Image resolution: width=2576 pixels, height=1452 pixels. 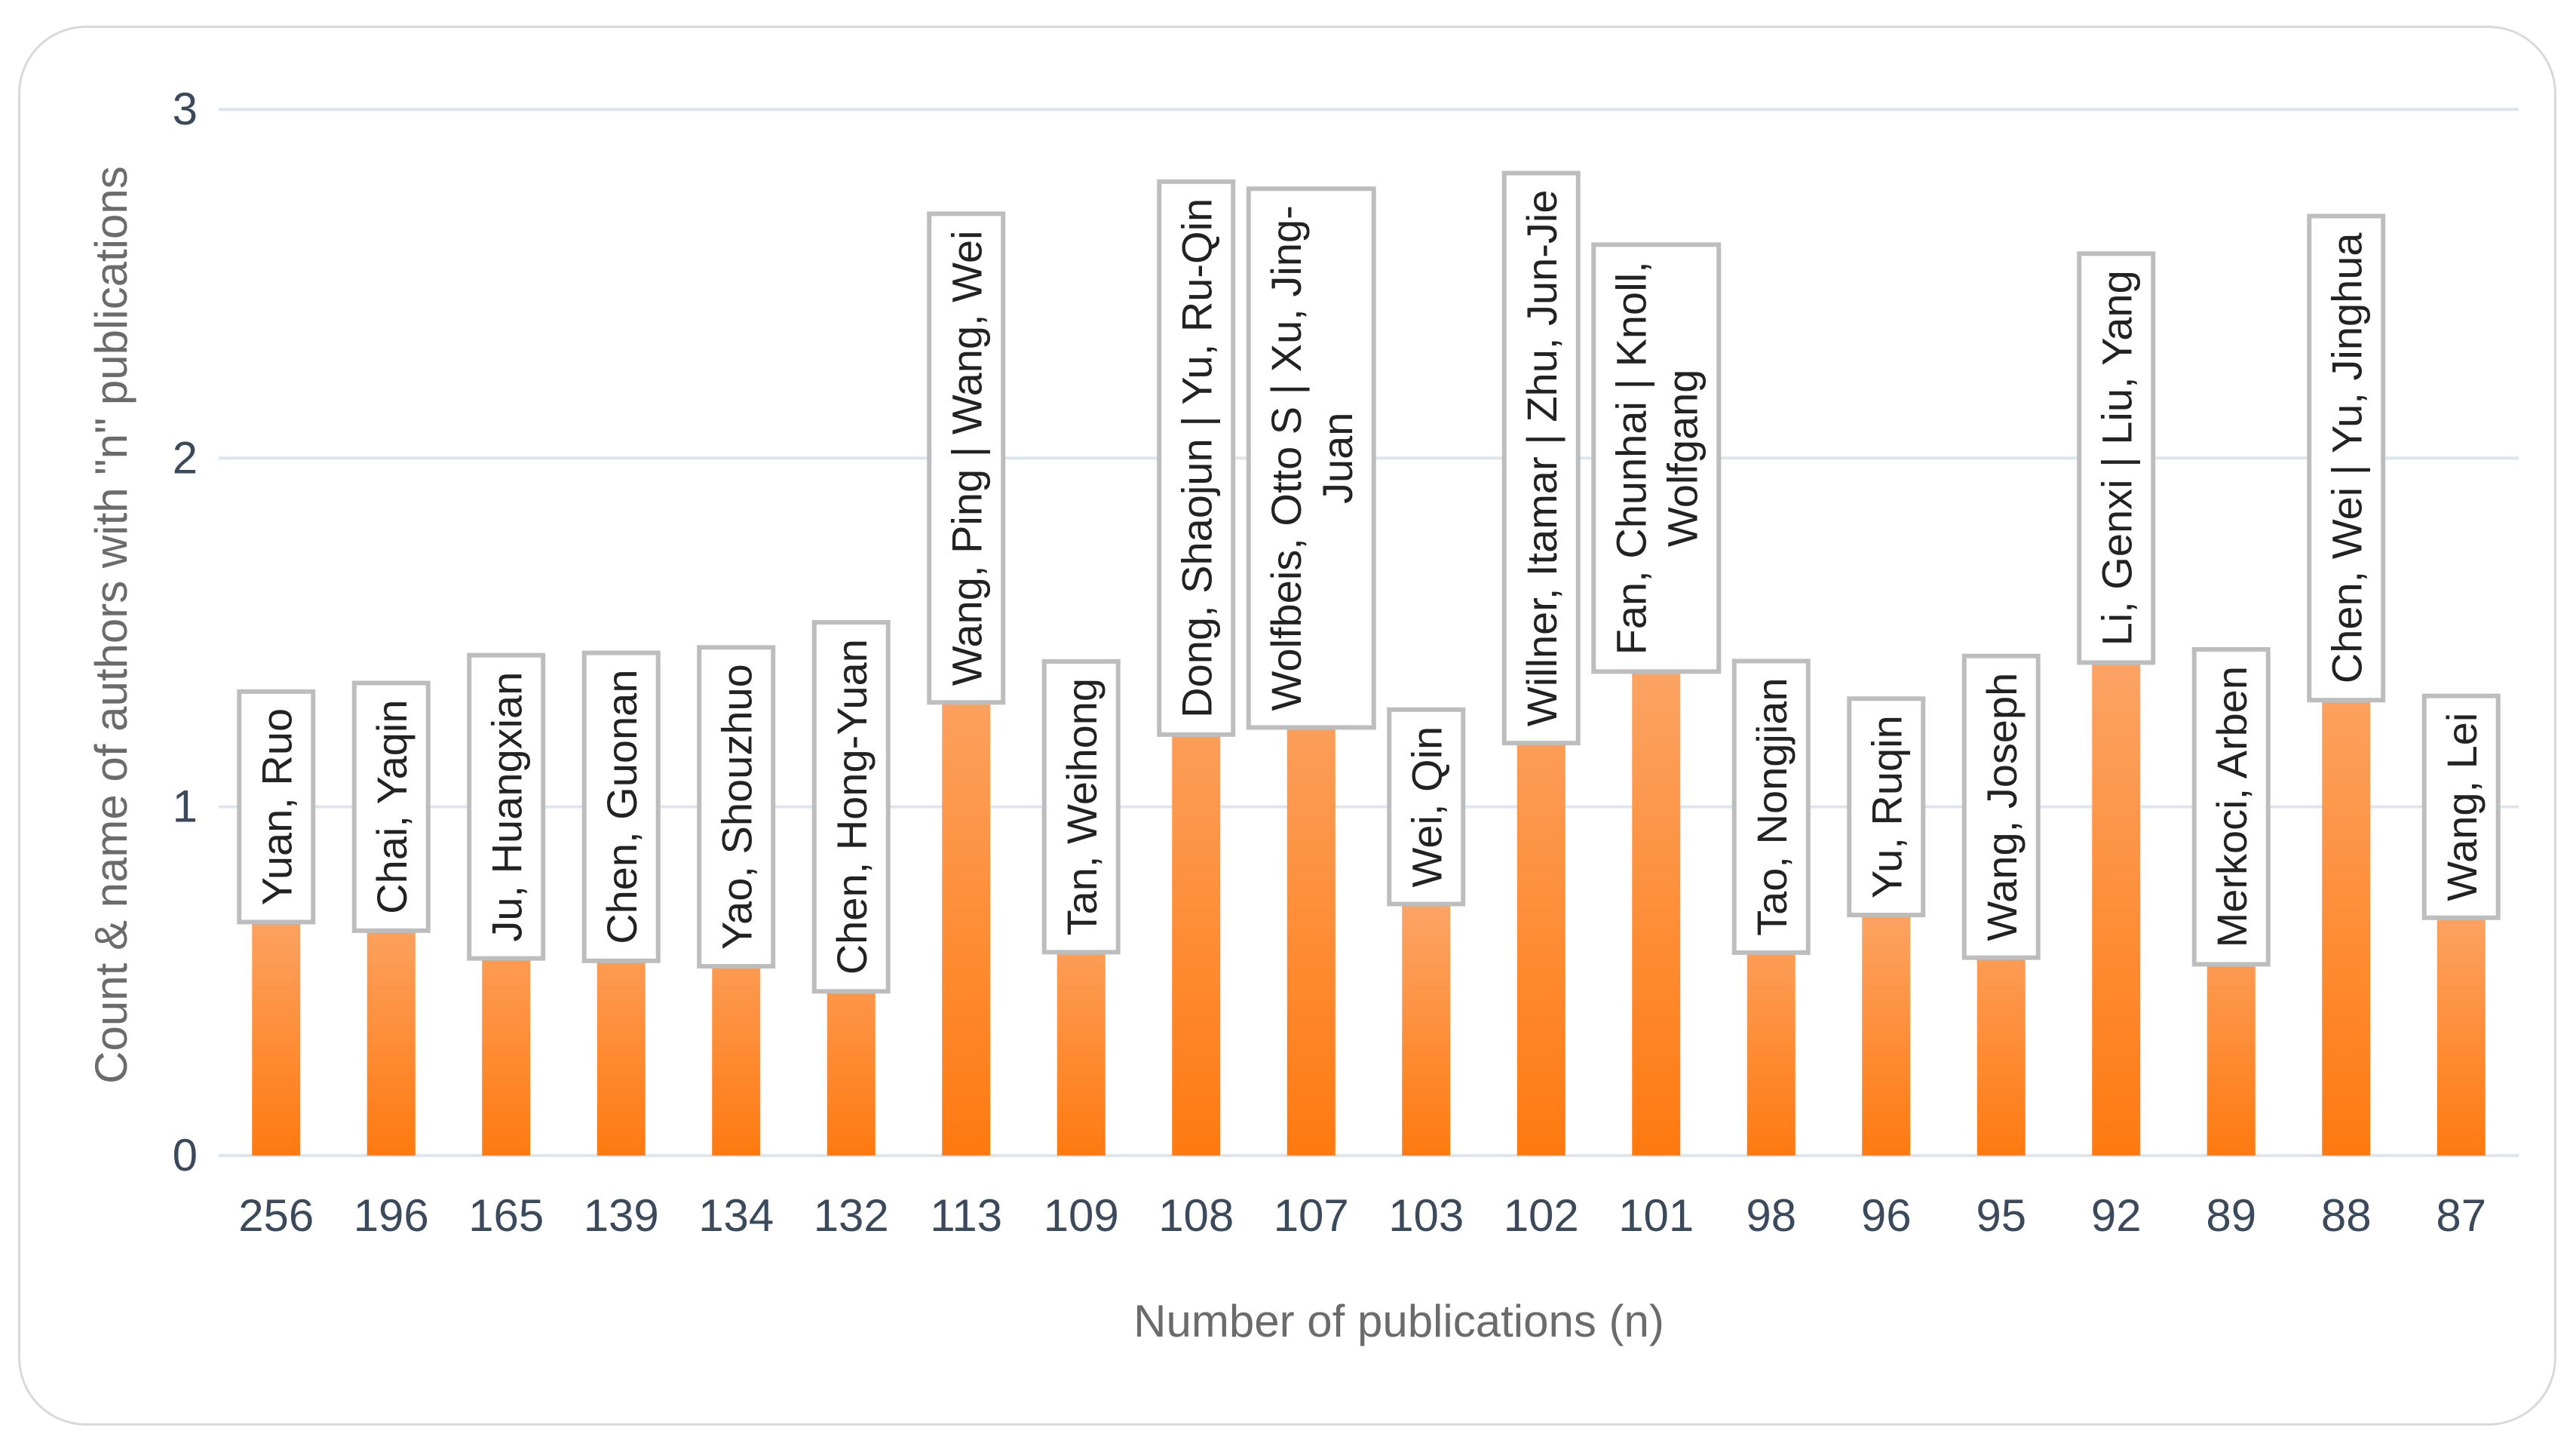 I want to click on y-tick-label: 2, so click(x=185, y=457).